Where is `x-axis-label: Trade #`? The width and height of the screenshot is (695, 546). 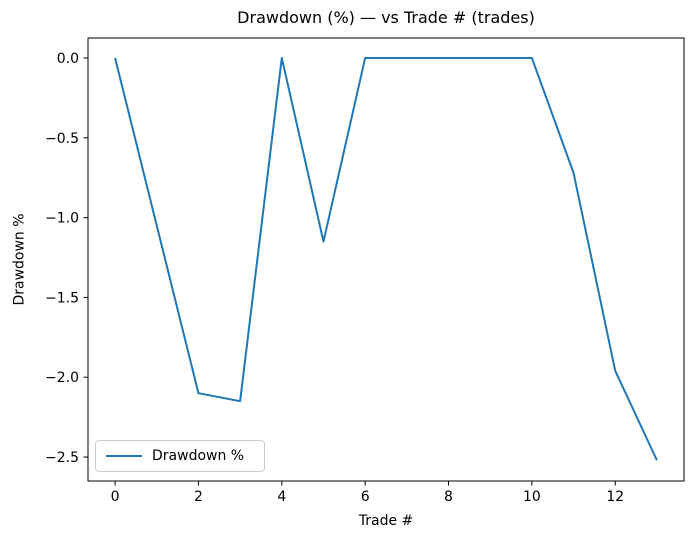
x-axis-label: Trade # is located at coordinates (386, 521).